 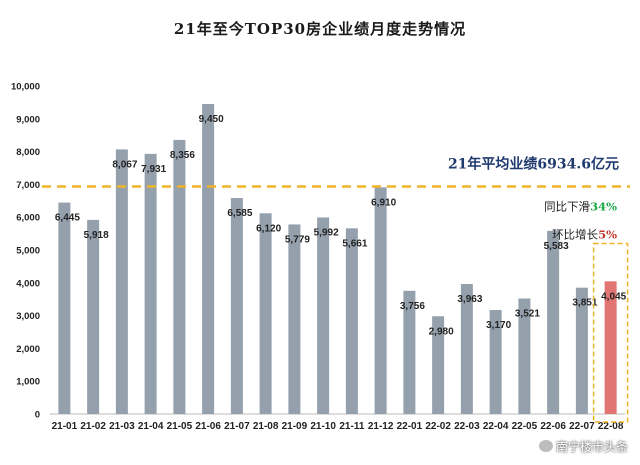 What do you see at coordinates (320, 29) in the screenshot?
I see `chart-title: 21年至今TOP30房企业绩月度走势情况` at bounding box center [320, 29].